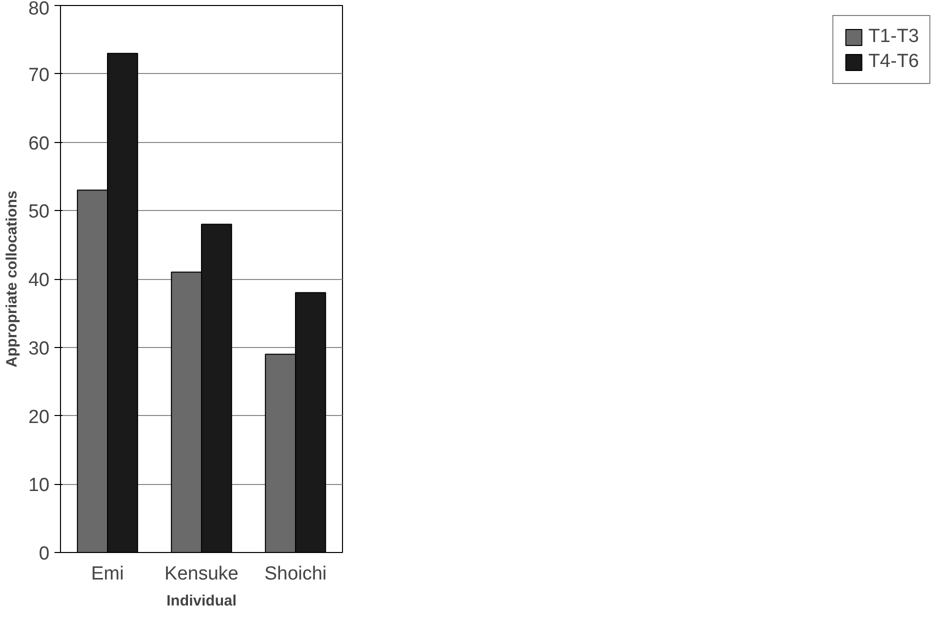  What do you see at coordinates (39, 75) in the screenshot?
I see `y-tick-label: 70` at bounding box center [39, 75].